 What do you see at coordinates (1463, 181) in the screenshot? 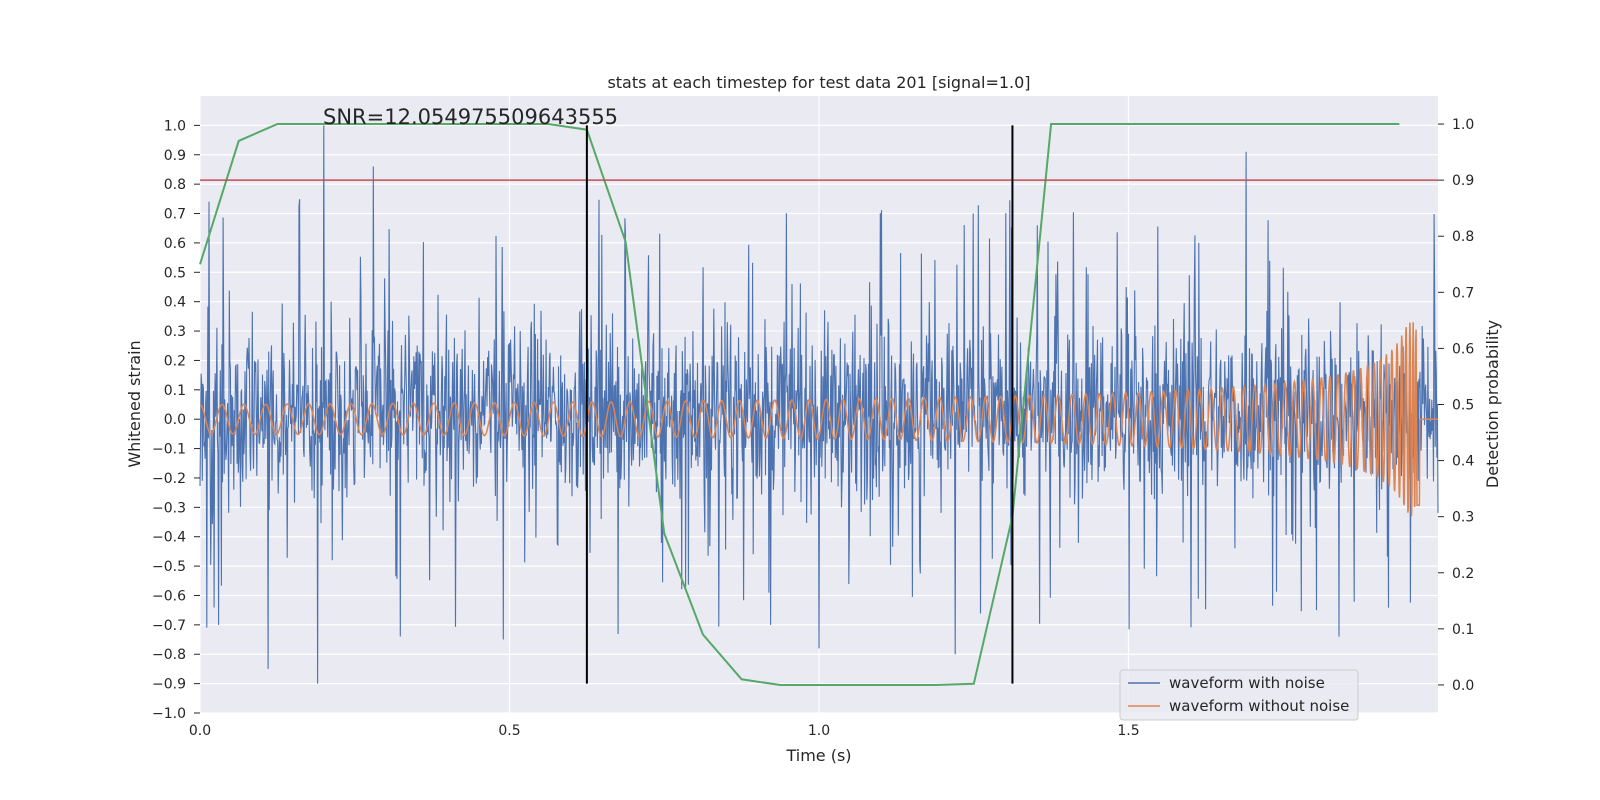
I see `y-tick-label-right: 0.9` at bounding box center [1463, 181].